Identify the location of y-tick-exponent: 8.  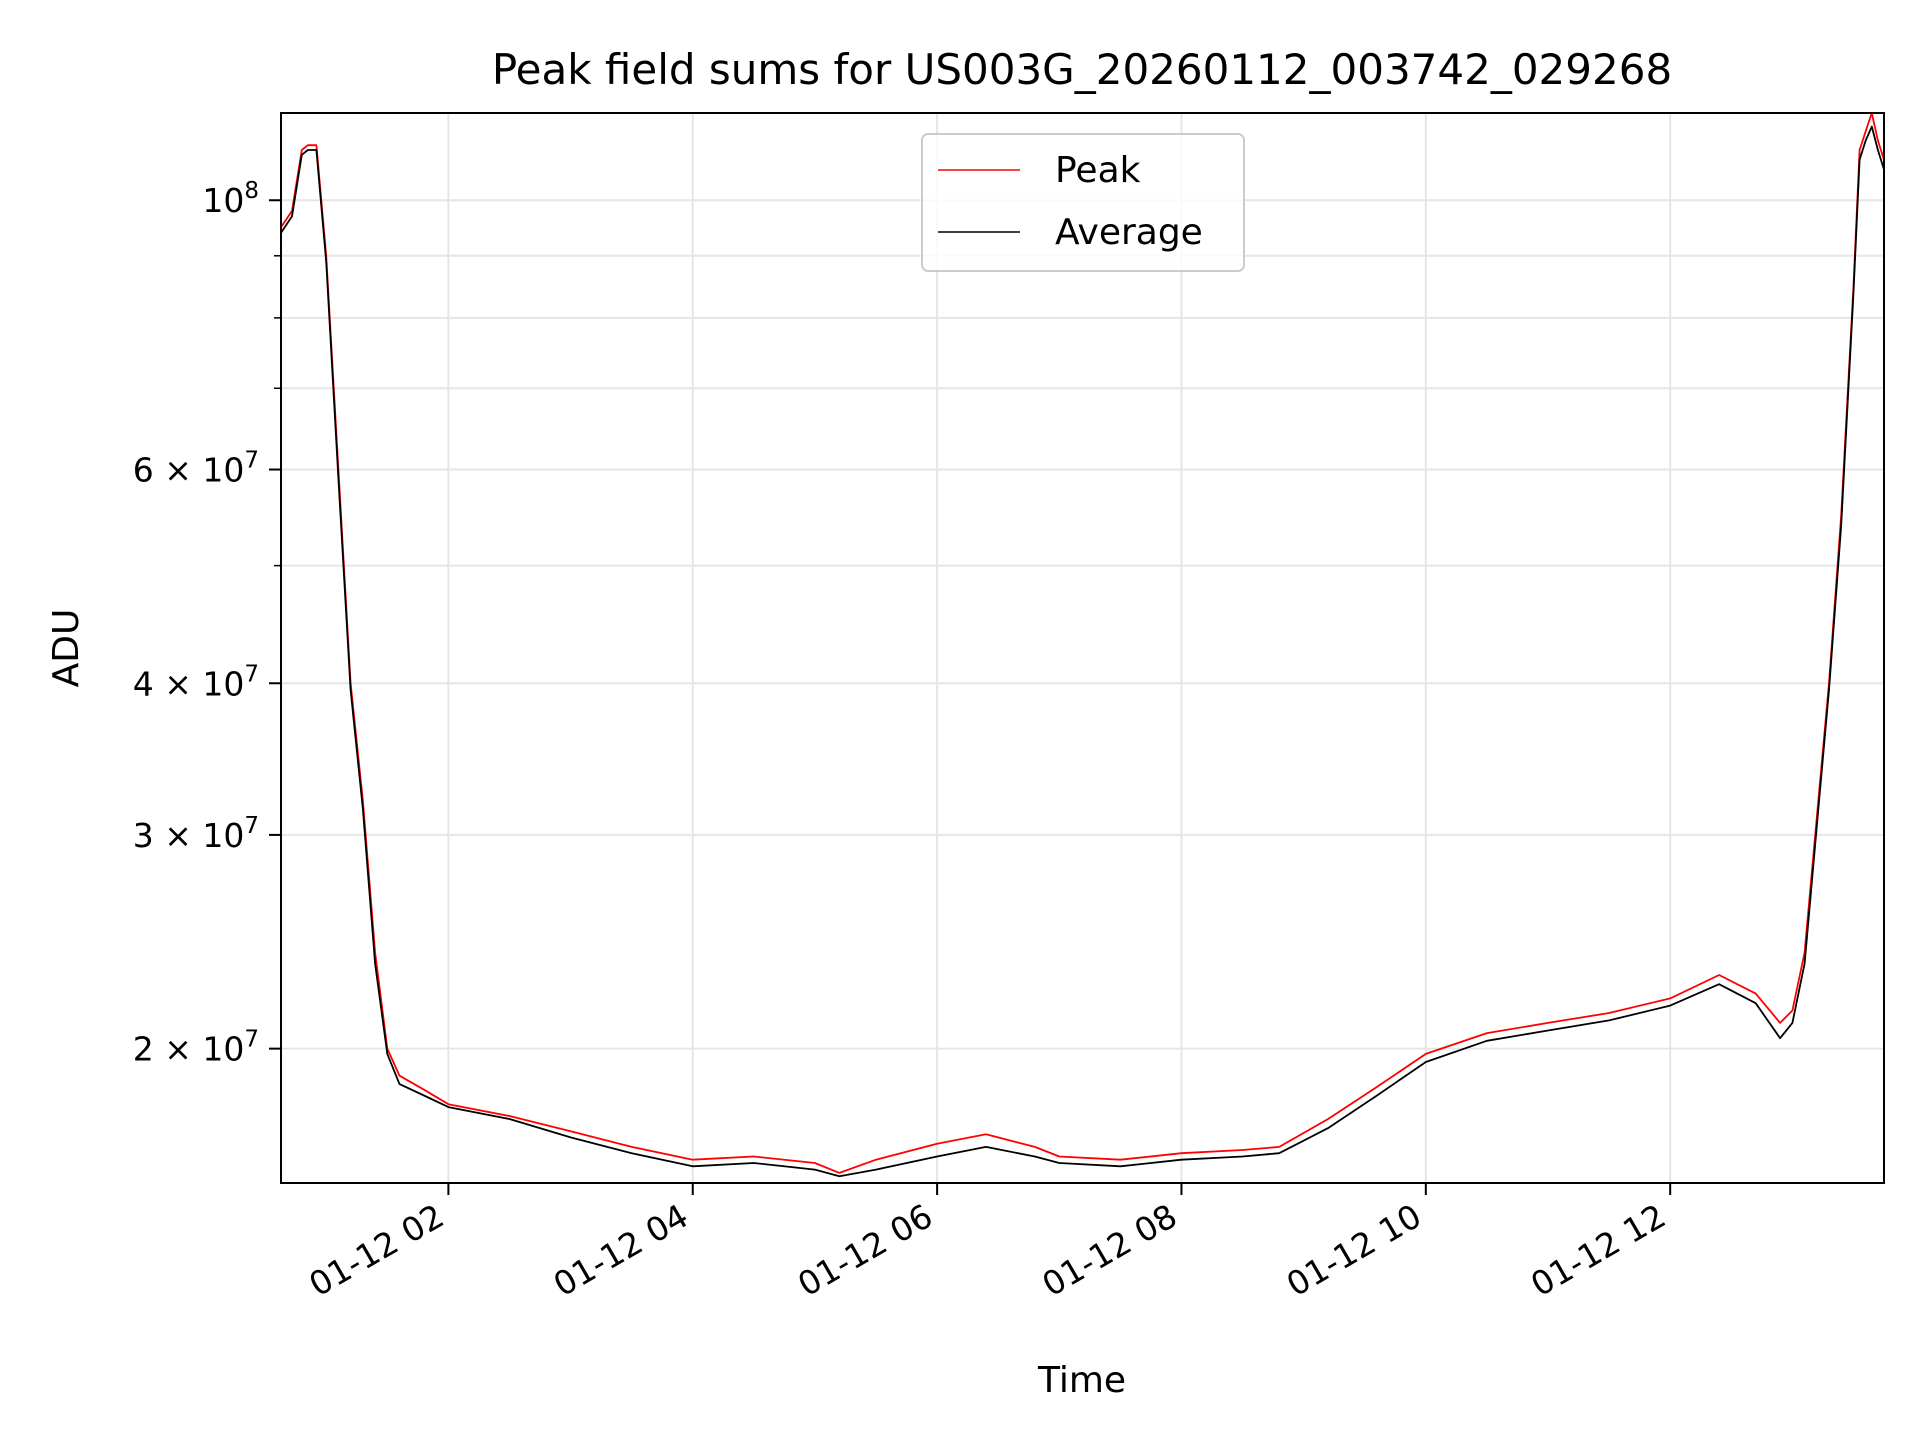
(251, 191).